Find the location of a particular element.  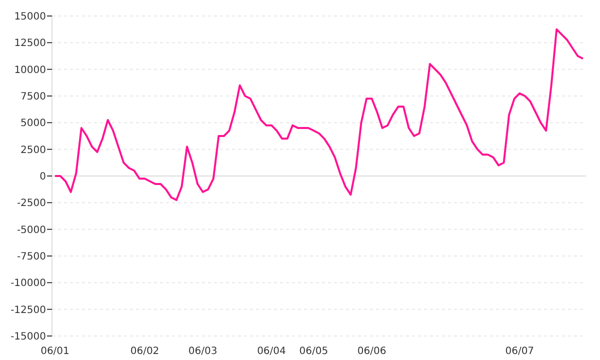

y-tick-label: -12500 is located at coordinates (28, 310).